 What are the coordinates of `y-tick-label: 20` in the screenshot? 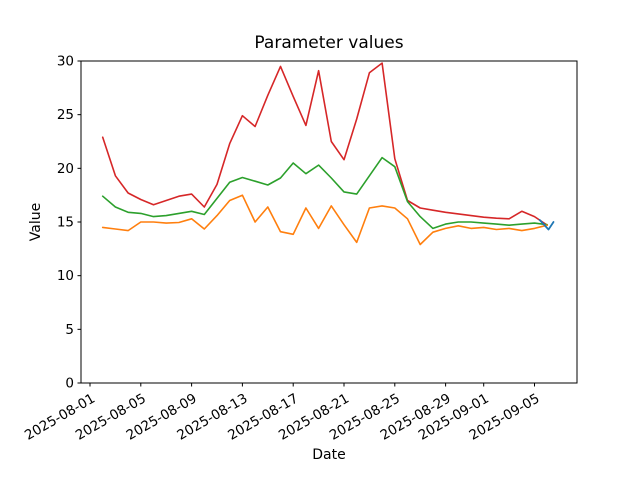 It's located at (65, 169).